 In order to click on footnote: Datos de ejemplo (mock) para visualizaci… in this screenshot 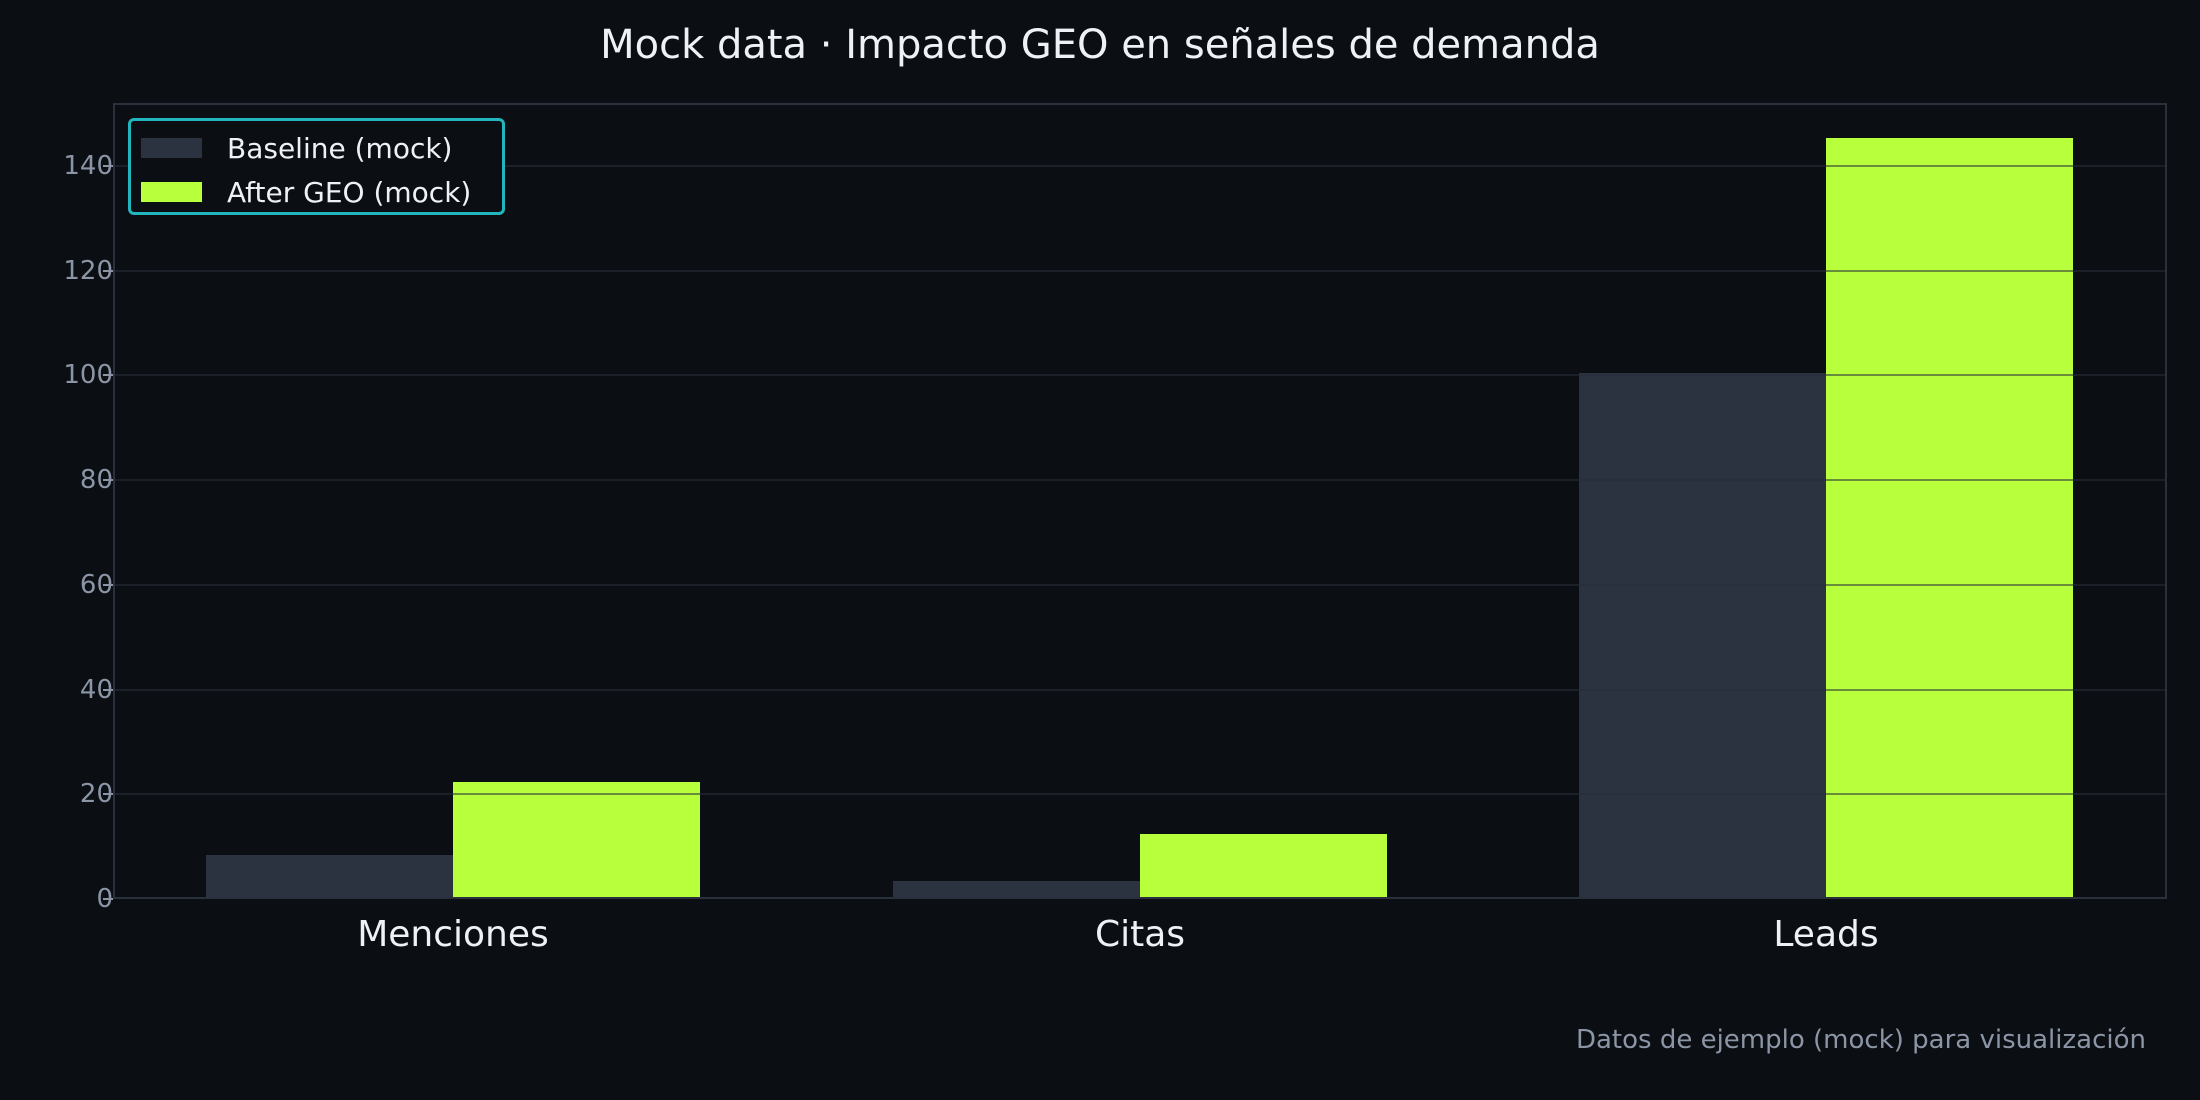, I will do `click(1860, 1040)`.